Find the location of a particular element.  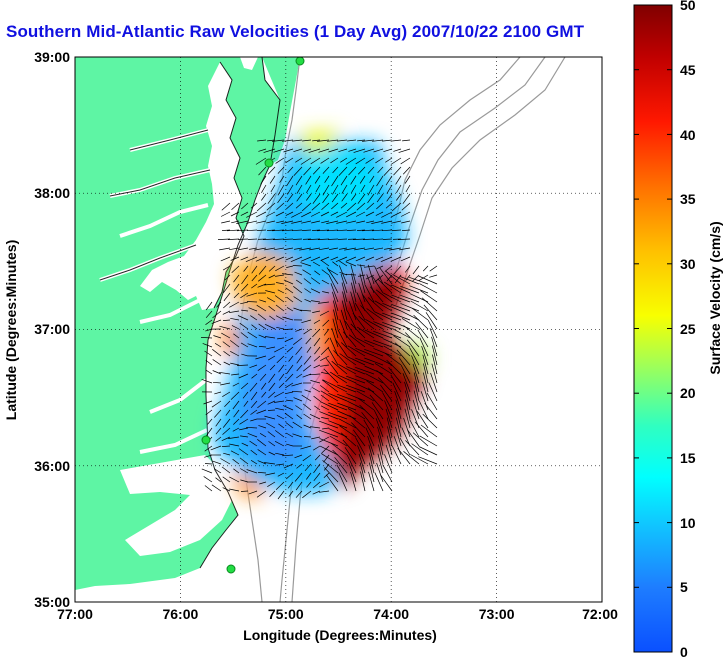

colorbar-tick-label: 30 is located at coordinates (688, 264).